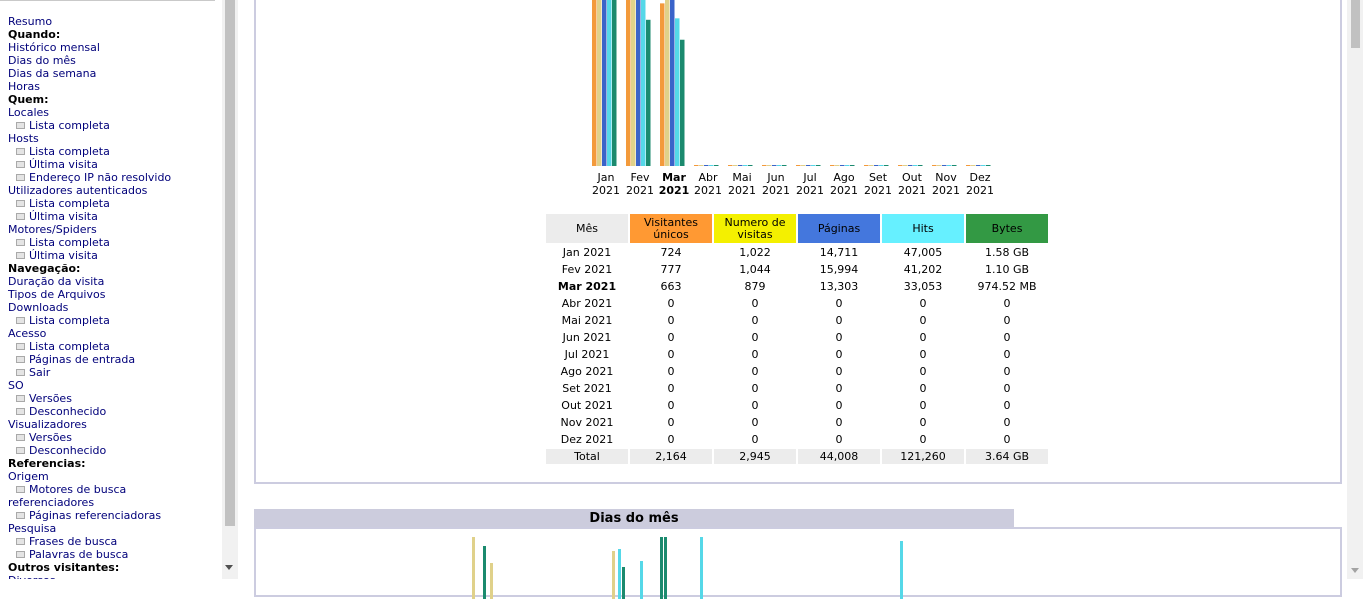 The width and height of the screenshot is (1363, 599). I want to click on menu-item-referenciadores: referenciadores, so click(112, 502).